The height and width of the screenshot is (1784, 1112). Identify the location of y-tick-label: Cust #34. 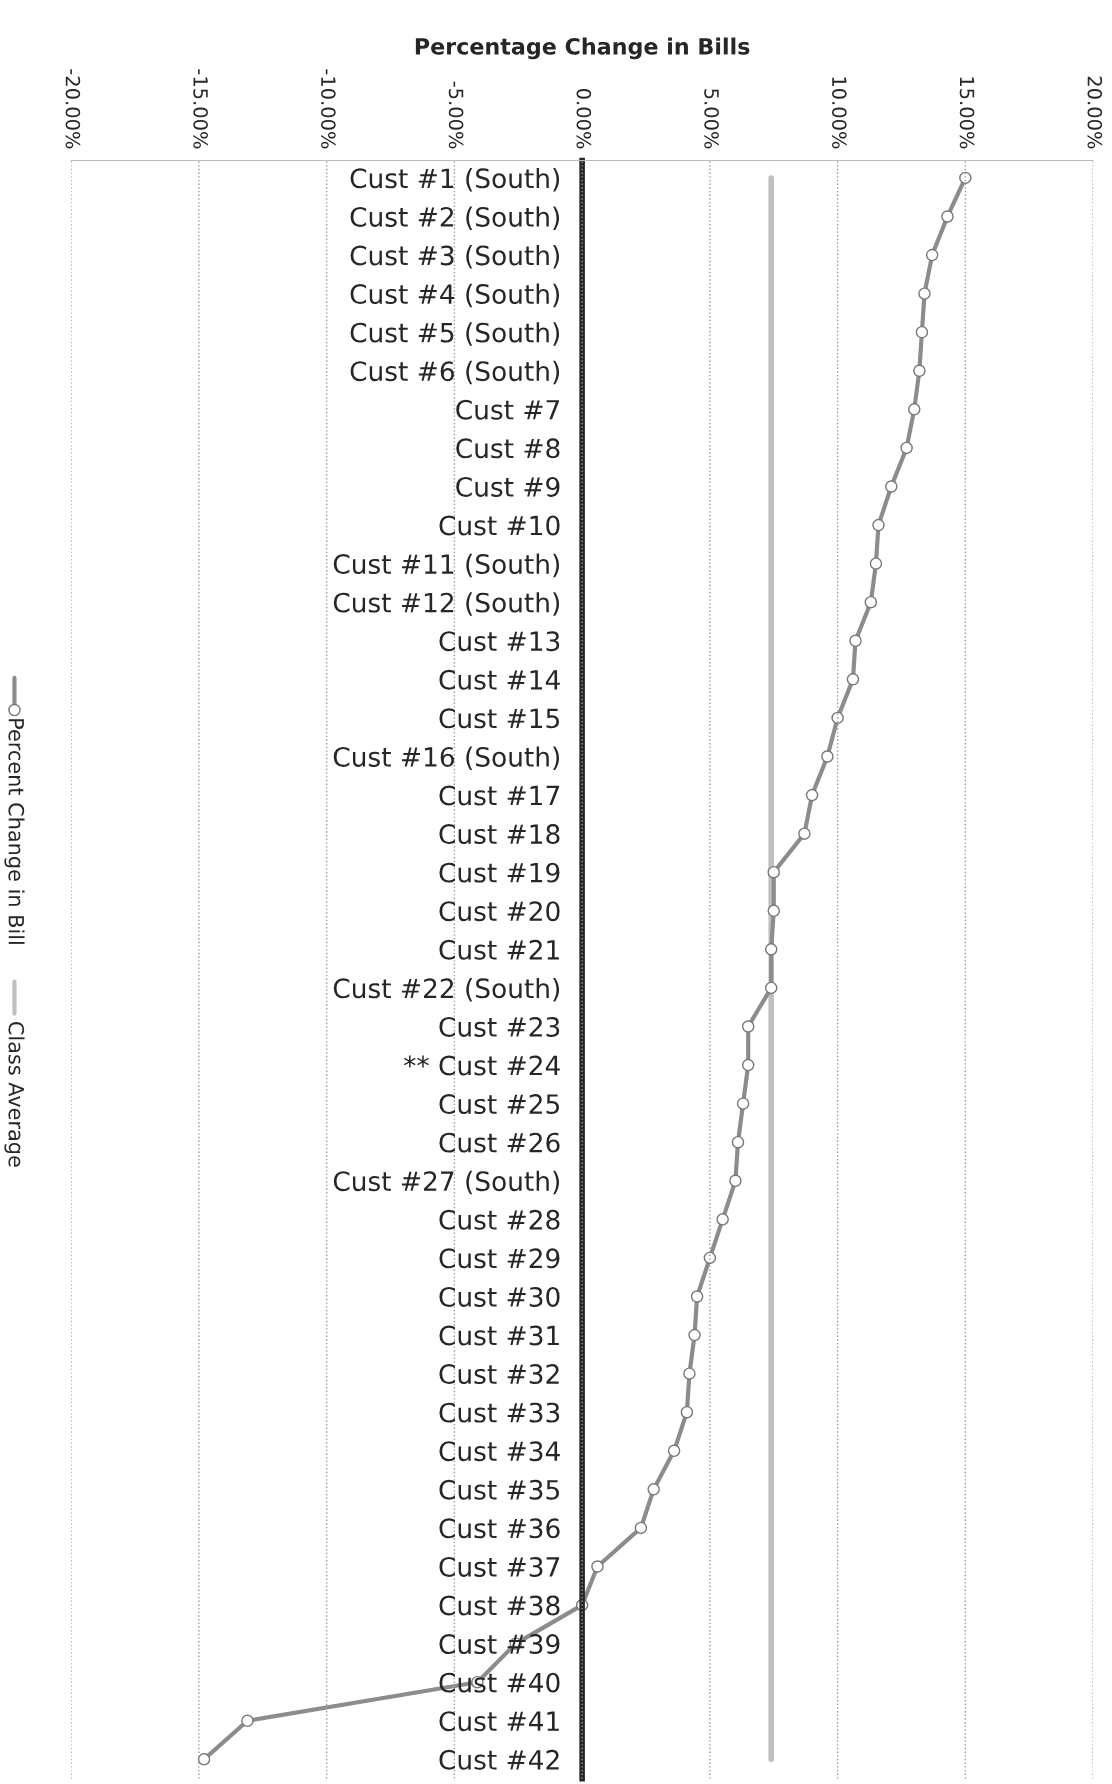
(499, 1451).